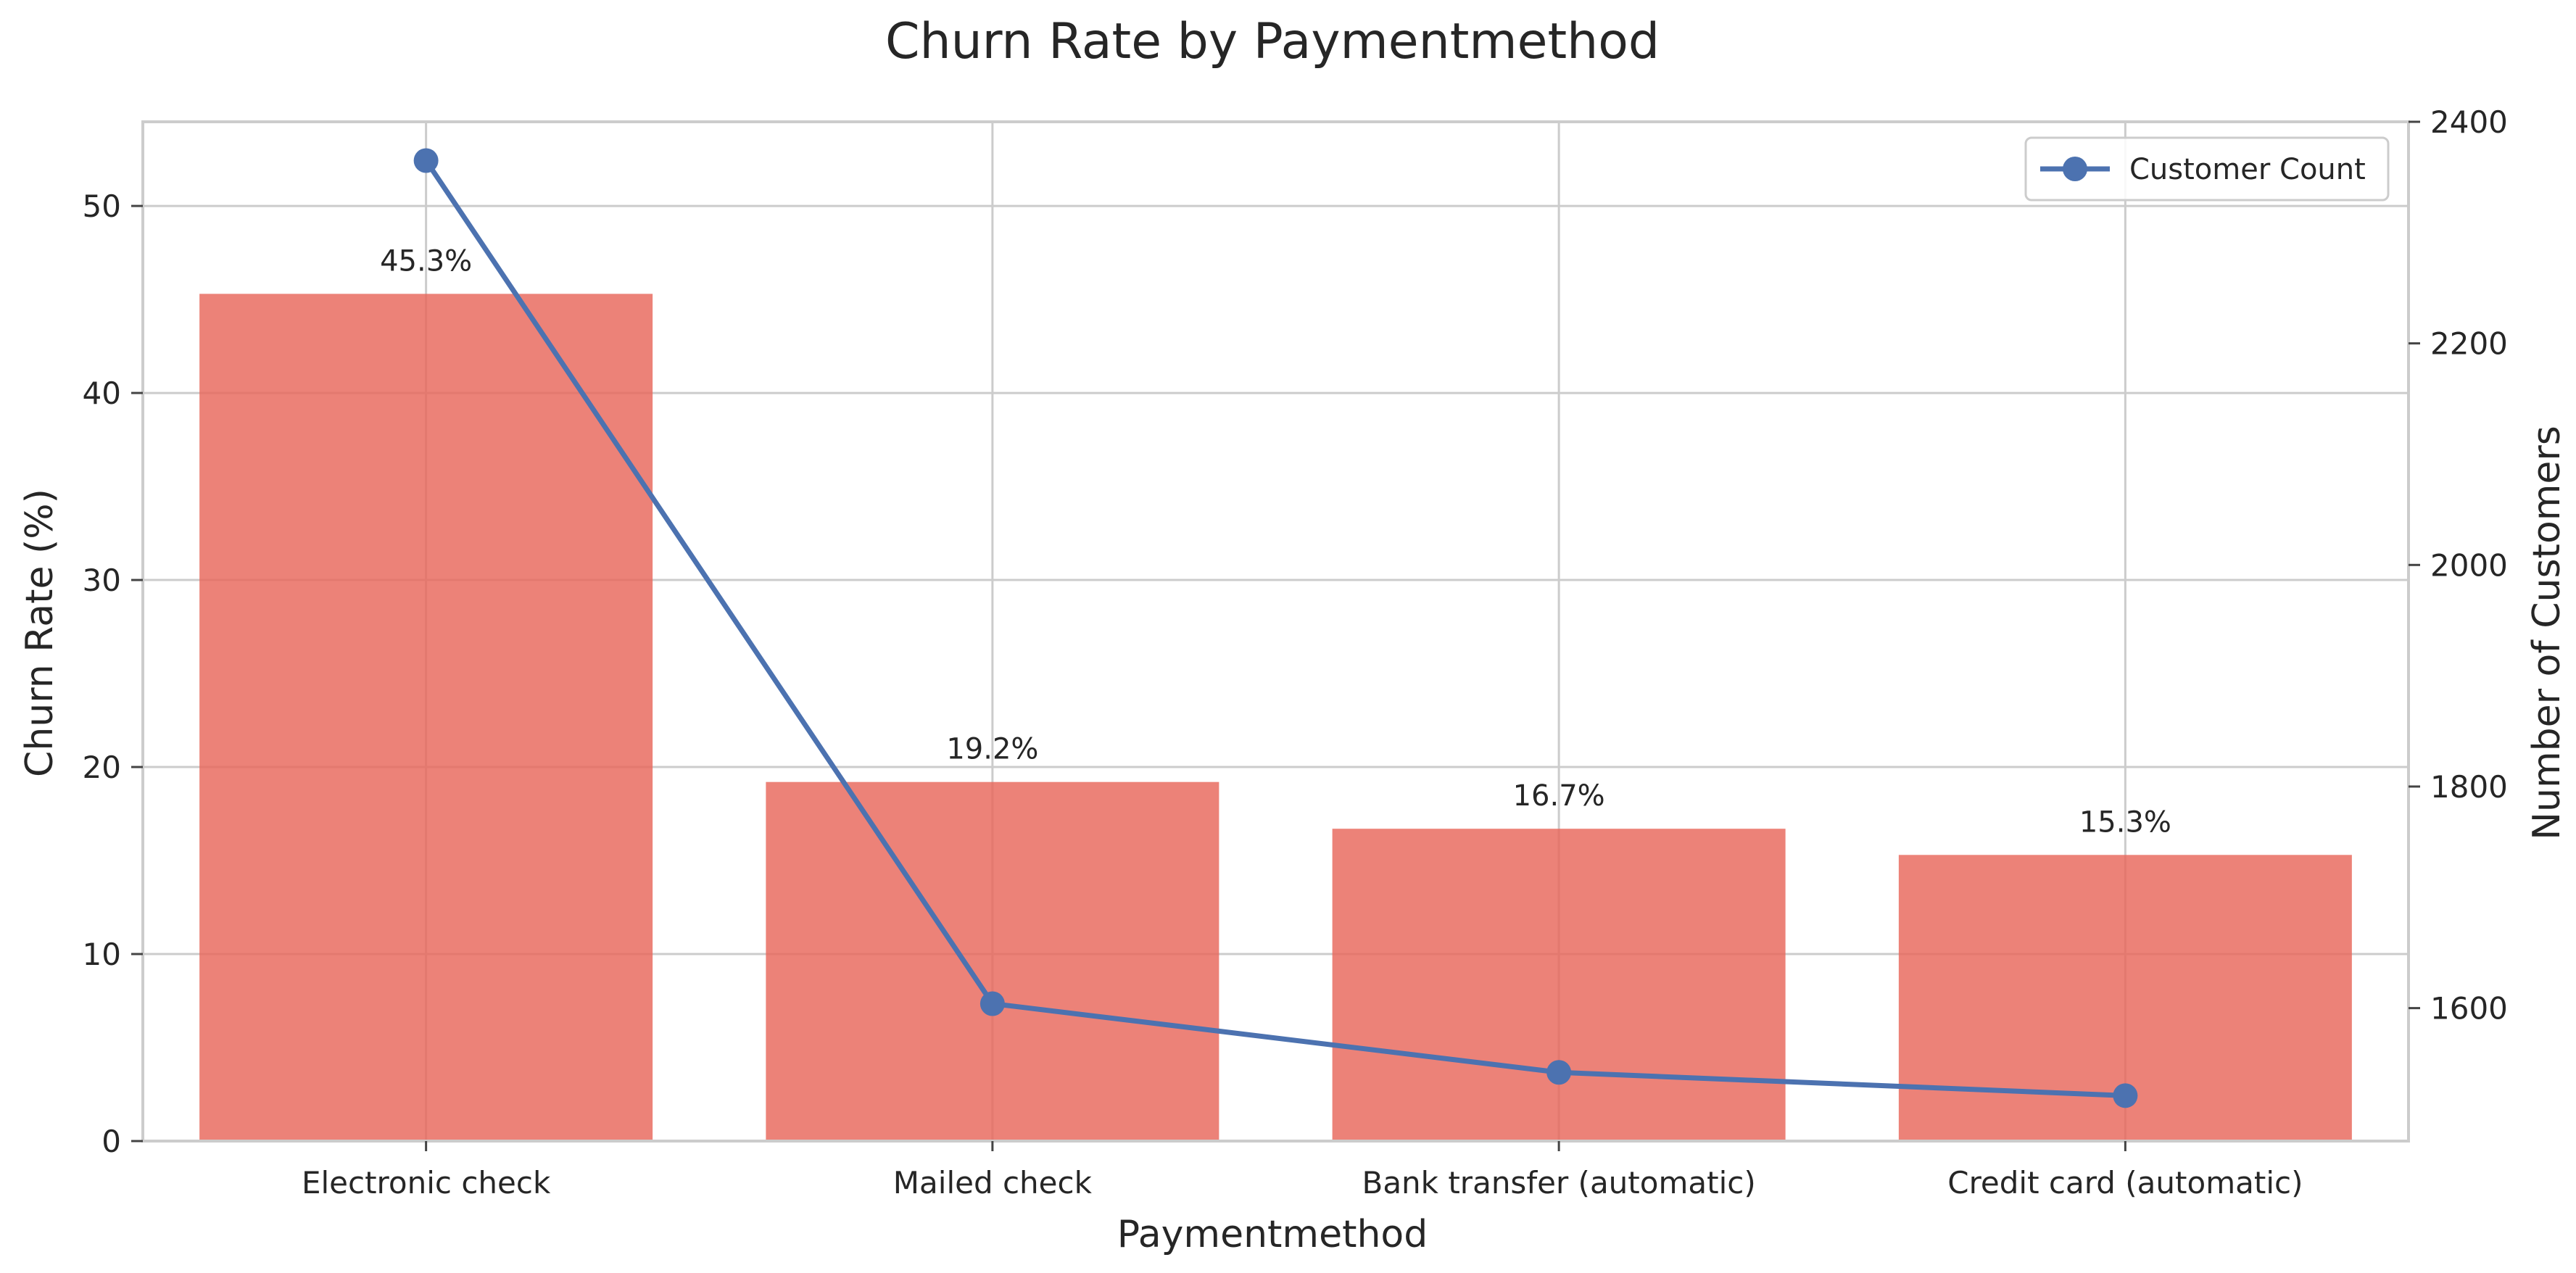 This screenshot has height=1273, width=2576. I want to click on legend-marker, so click(2075, 169).